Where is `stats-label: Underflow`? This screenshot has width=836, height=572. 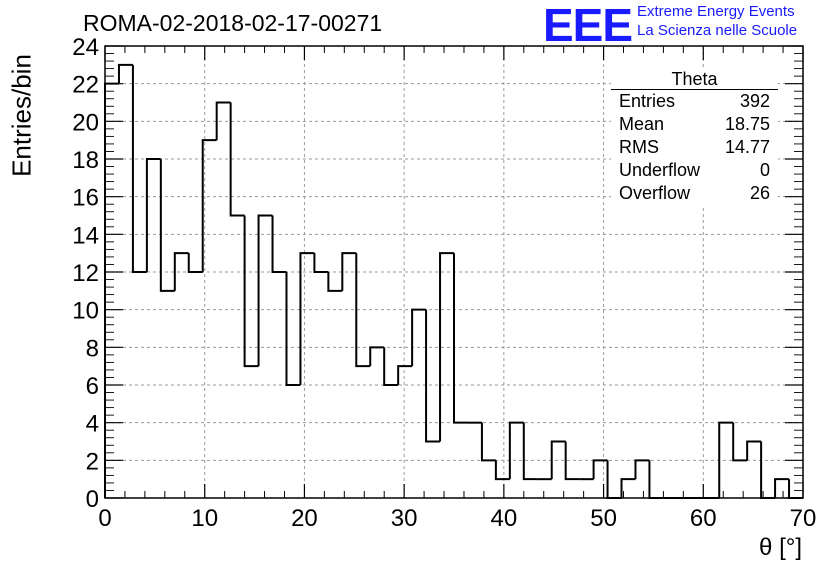 stats-label: Underflow is located at coordinates (660, 170).